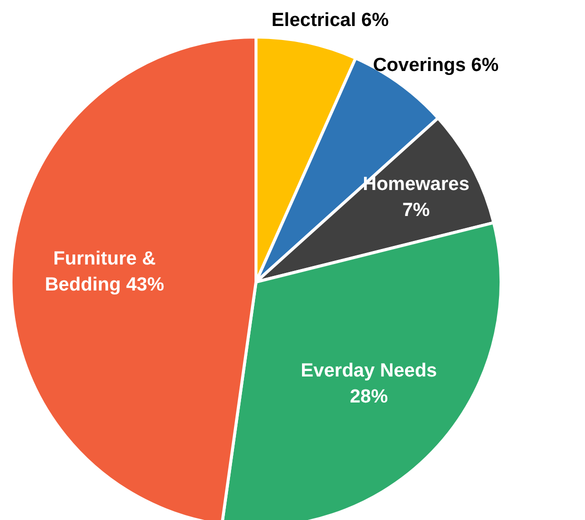 The height and width of the screenshot is (520, 585). What do you see at coordinates (330, 20) in the screenshot?
I see `slice-label: Electrical 6%` at bounding box center [330, 20].